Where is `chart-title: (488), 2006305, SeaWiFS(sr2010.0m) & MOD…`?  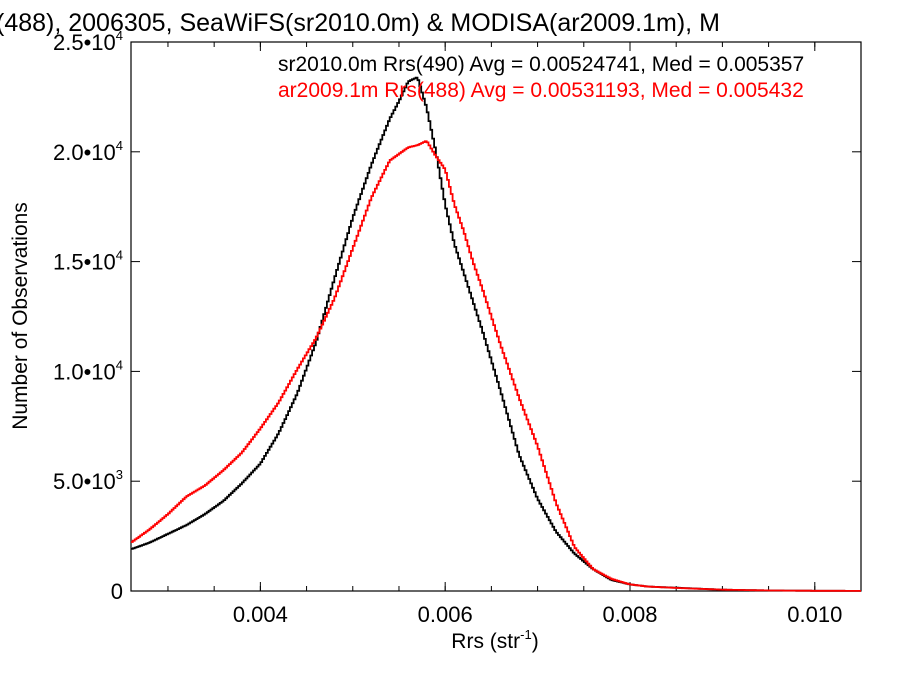
chart-title: (488), 2006305, SeaWiFS(sr2010.0m) & MOD… is located at coordinates (360, 23).